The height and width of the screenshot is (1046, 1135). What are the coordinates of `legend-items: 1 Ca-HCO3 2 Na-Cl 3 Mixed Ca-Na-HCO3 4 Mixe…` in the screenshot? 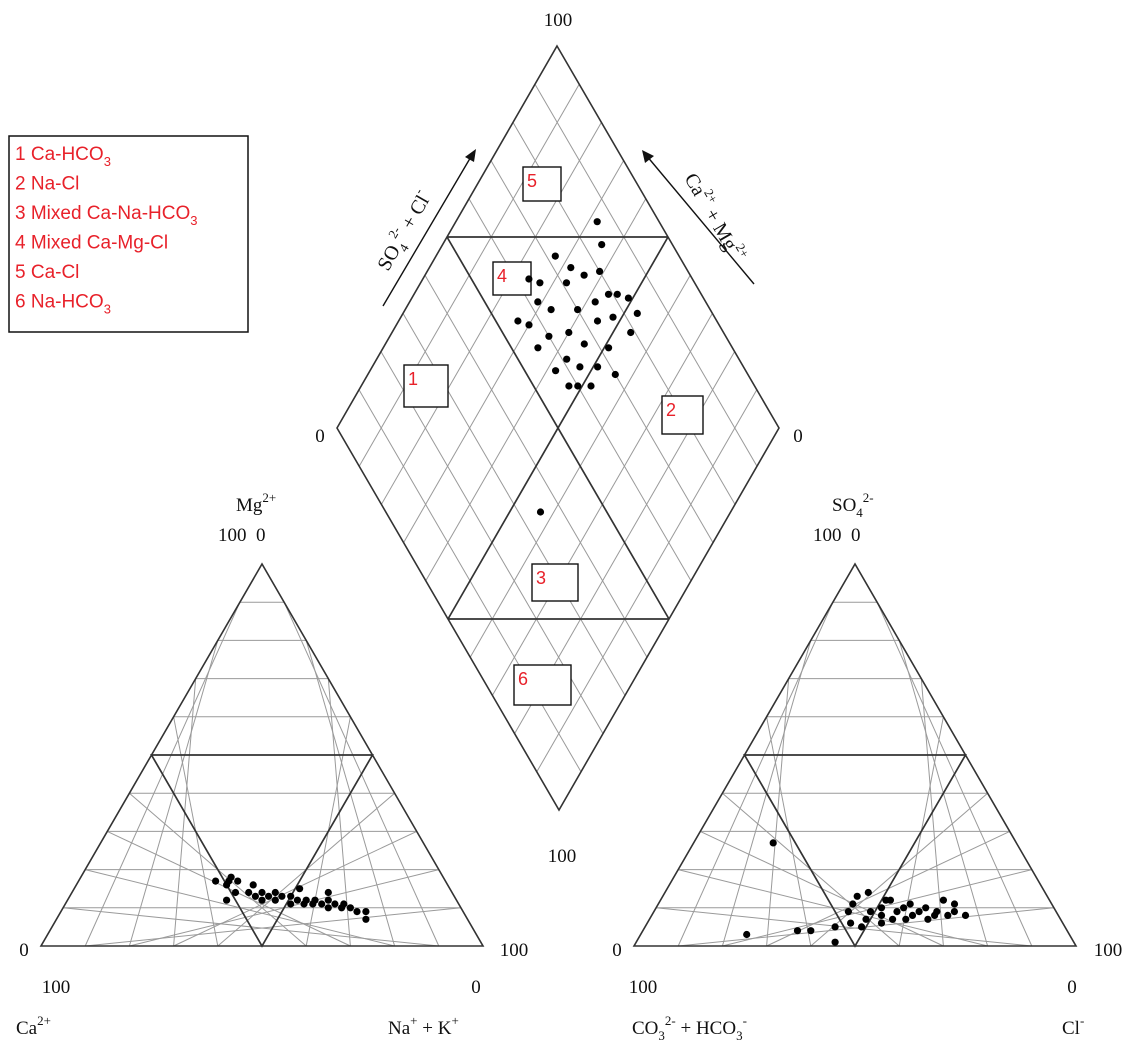 It's located at (106, 230).